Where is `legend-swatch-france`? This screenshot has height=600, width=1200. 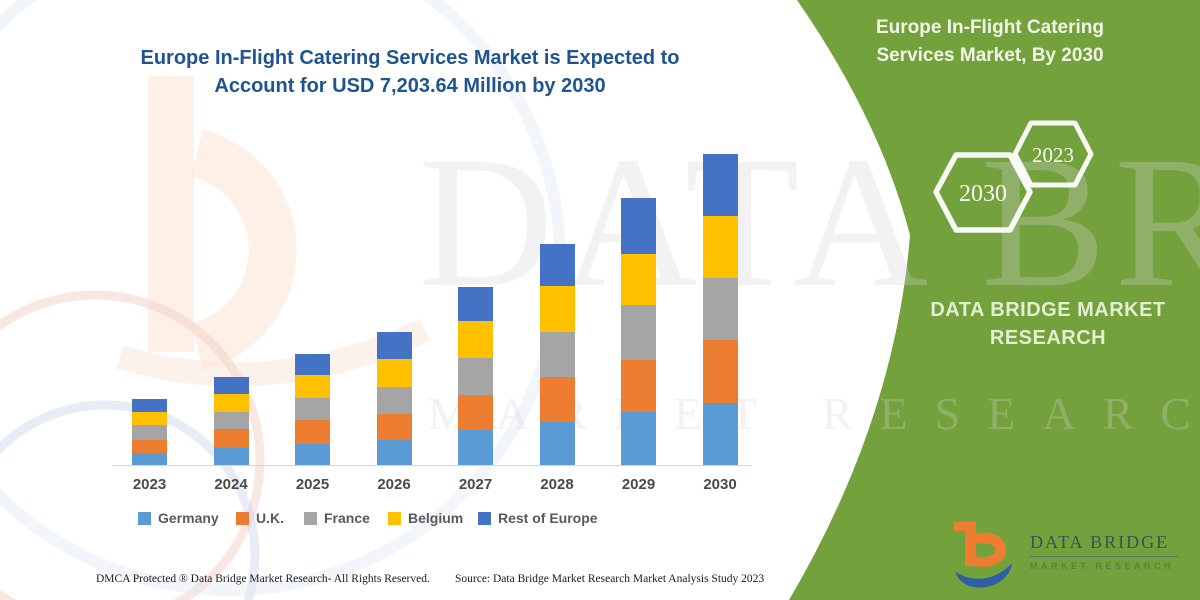
legend-swatch-france is located at coordinates (310, 518).